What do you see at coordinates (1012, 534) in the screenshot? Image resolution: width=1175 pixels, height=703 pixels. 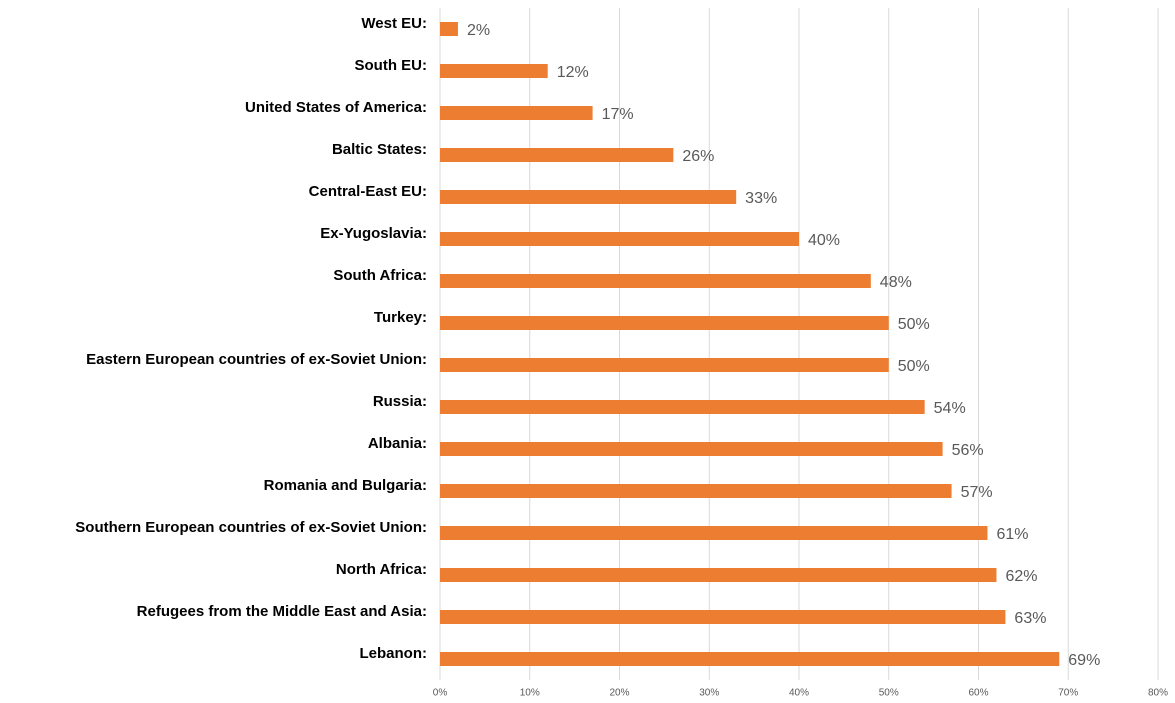 I see `value-label: 61%` at bounding box center [1012, 534].